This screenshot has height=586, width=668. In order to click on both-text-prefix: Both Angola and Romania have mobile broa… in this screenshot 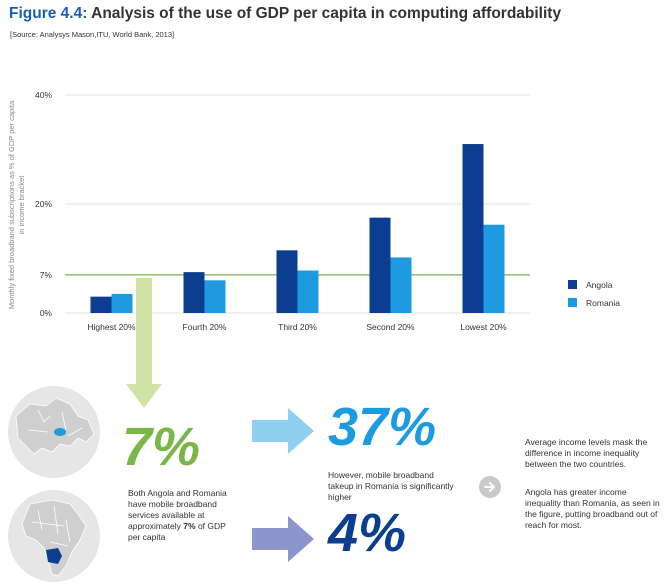, I will do `click(177, 509)`.